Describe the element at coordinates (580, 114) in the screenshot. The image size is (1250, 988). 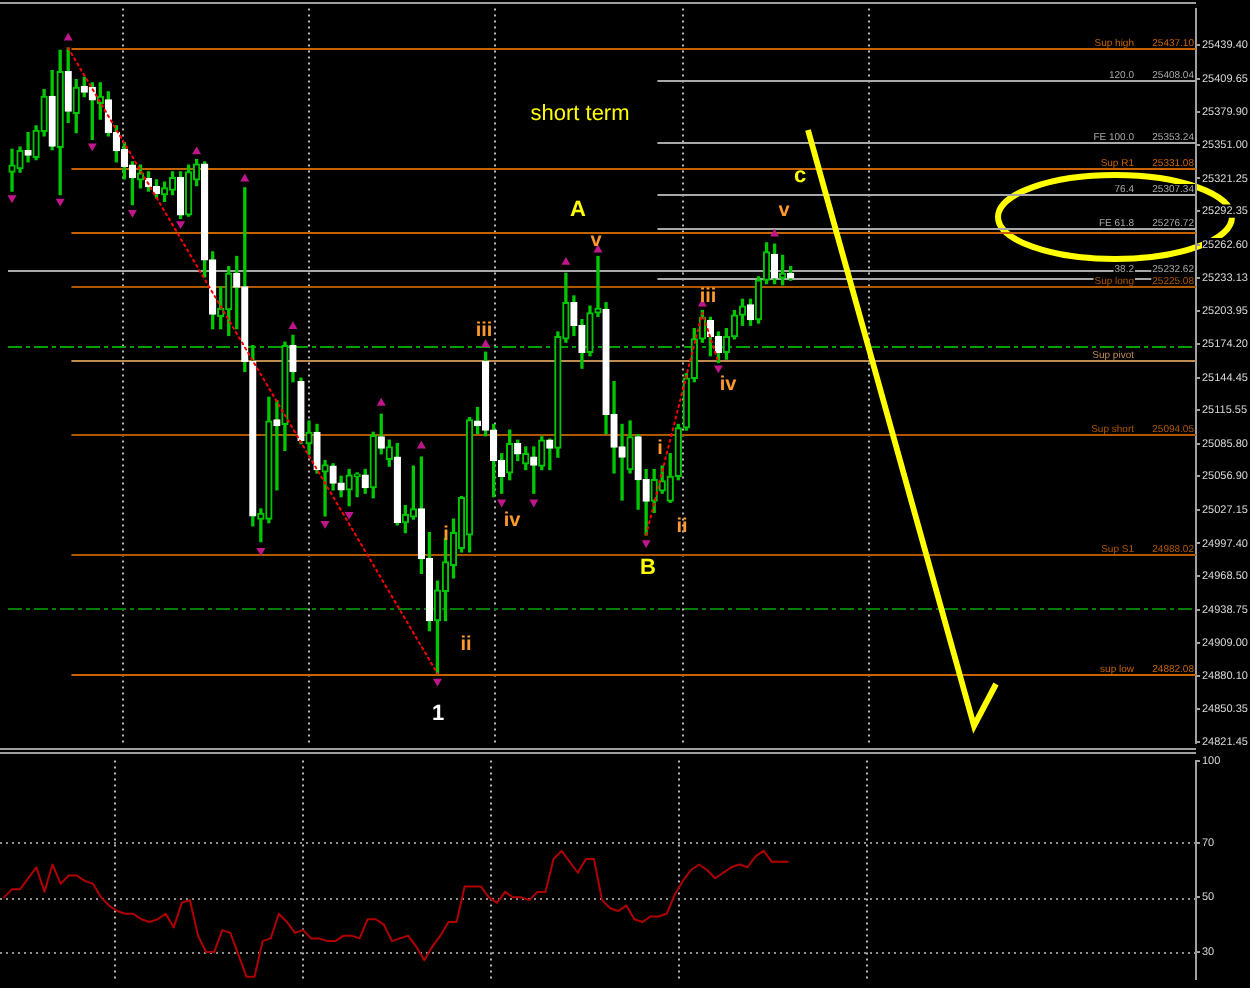
I see `text: short term` at that location.